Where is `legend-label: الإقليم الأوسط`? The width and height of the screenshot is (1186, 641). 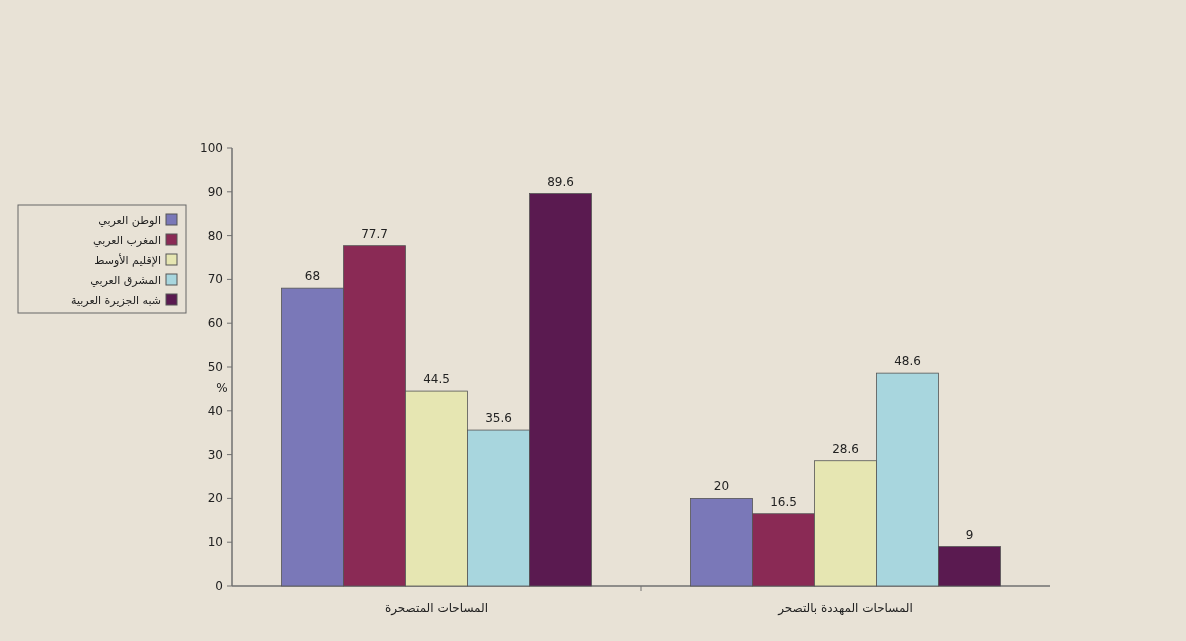
legend-label: الإقليم الأوسط is located at coordinates (127, 260).